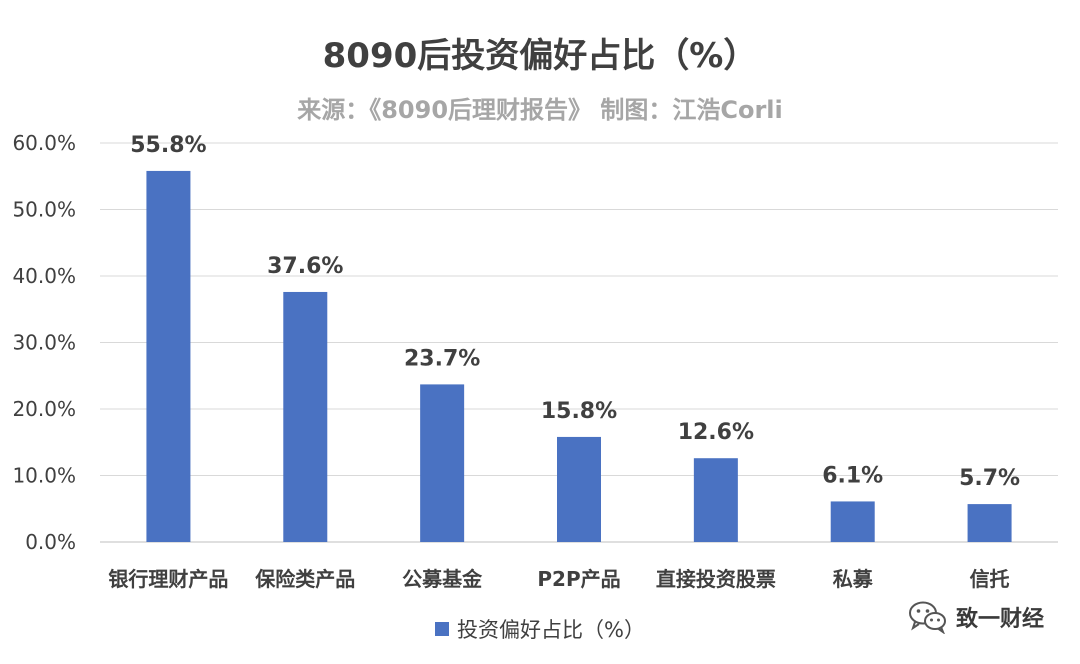 The width and height of the screenshot is (1080, 664). Describe the element at coordinates (44, 210) in the screenshot. I see `y-tick-label: 50.0%` at that location.